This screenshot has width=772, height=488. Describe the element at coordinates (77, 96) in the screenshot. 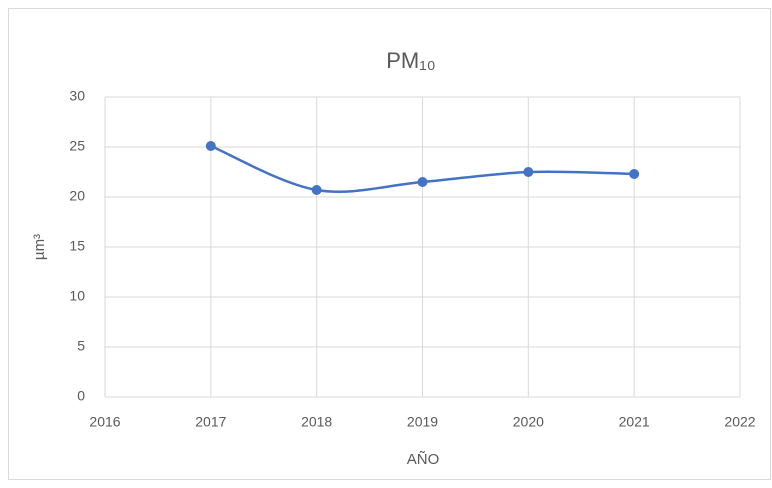

I see `y-tick-label: 30` at that location.